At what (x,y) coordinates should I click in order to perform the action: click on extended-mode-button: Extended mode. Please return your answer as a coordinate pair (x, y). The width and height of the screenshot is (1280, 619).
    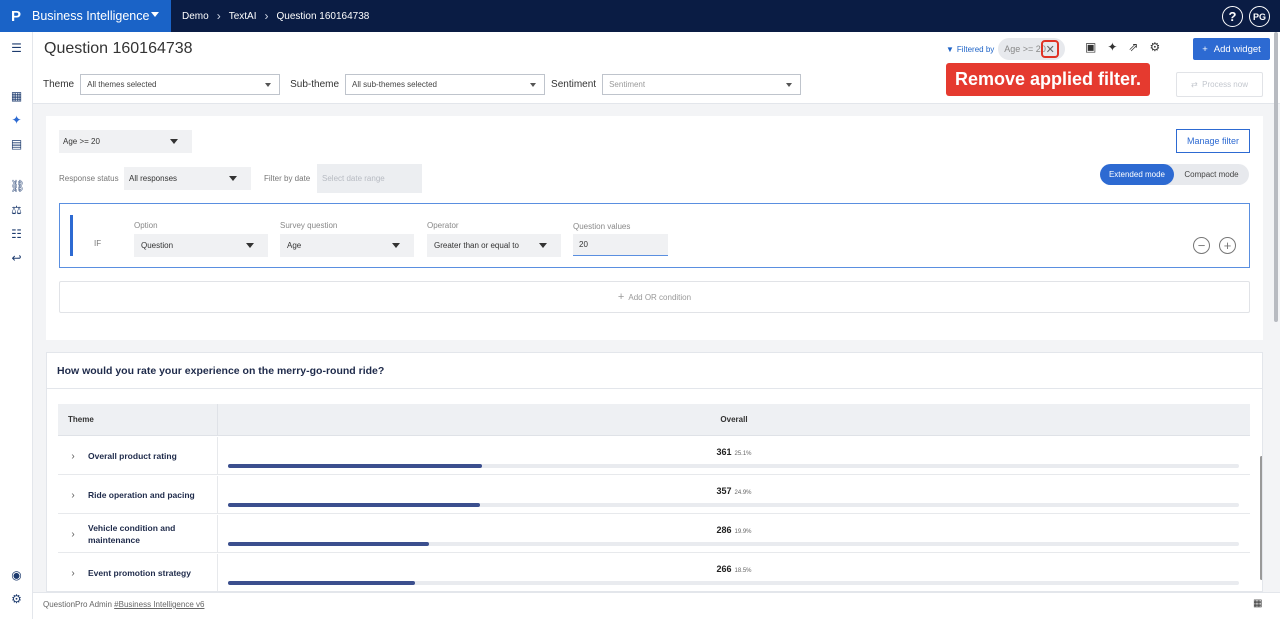
    Looking at the image, I should click on (1137, 174).